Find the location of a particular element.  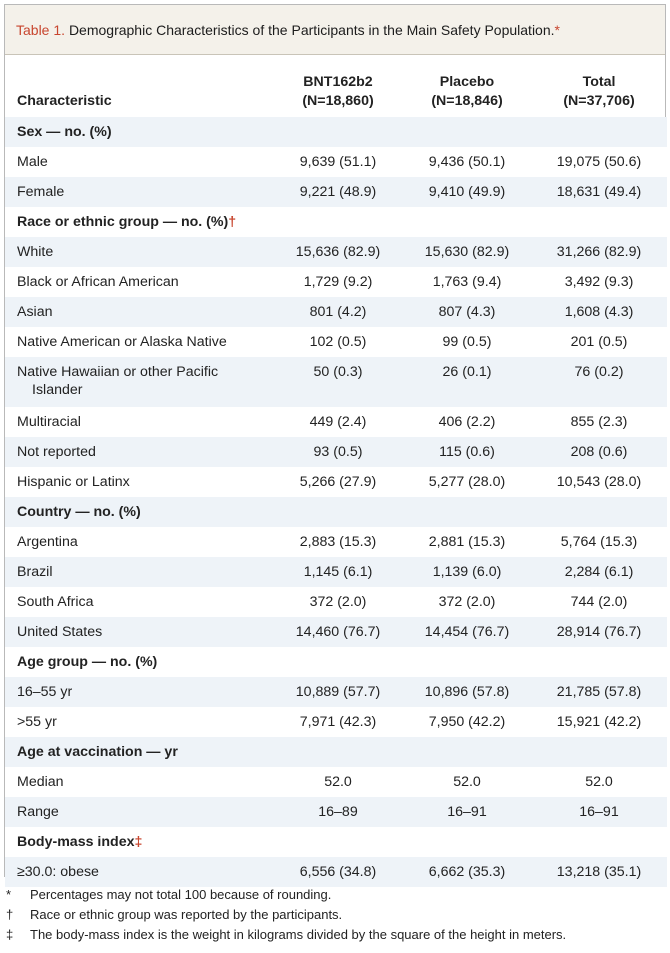

label-text: Age at vaccination — yr is located at coordinates (97, 752).